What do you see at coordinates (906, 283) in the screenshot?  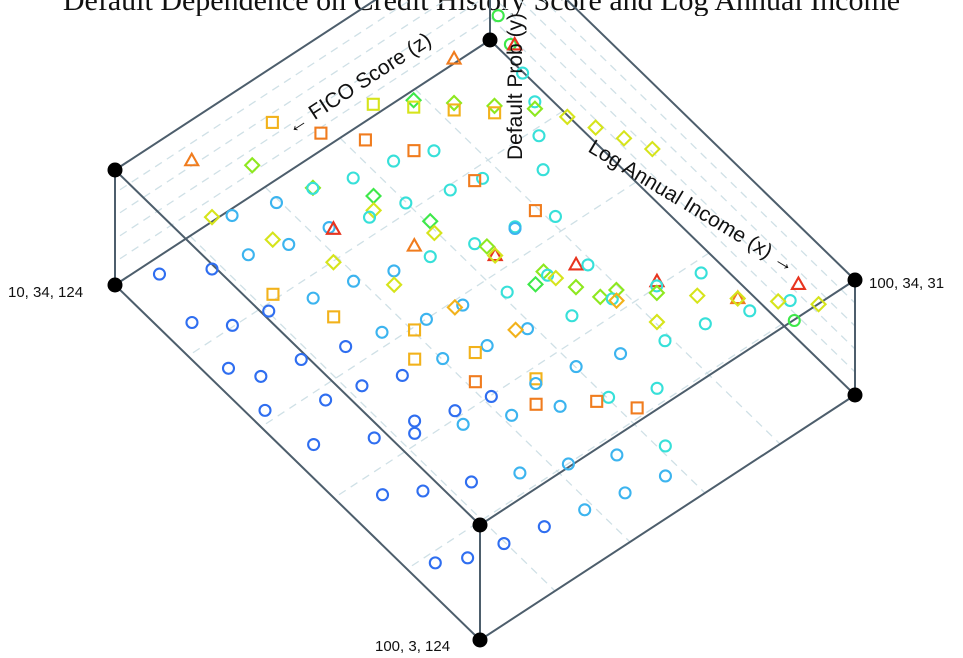 I see `corner-label-right: 100, 34, 31` at bounding box center [906, 283].